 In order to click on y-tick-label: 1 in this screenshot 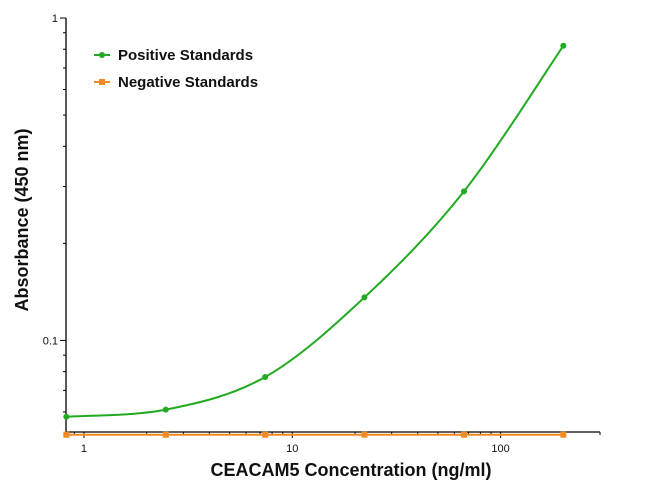, I will do `click(55, 19)`.